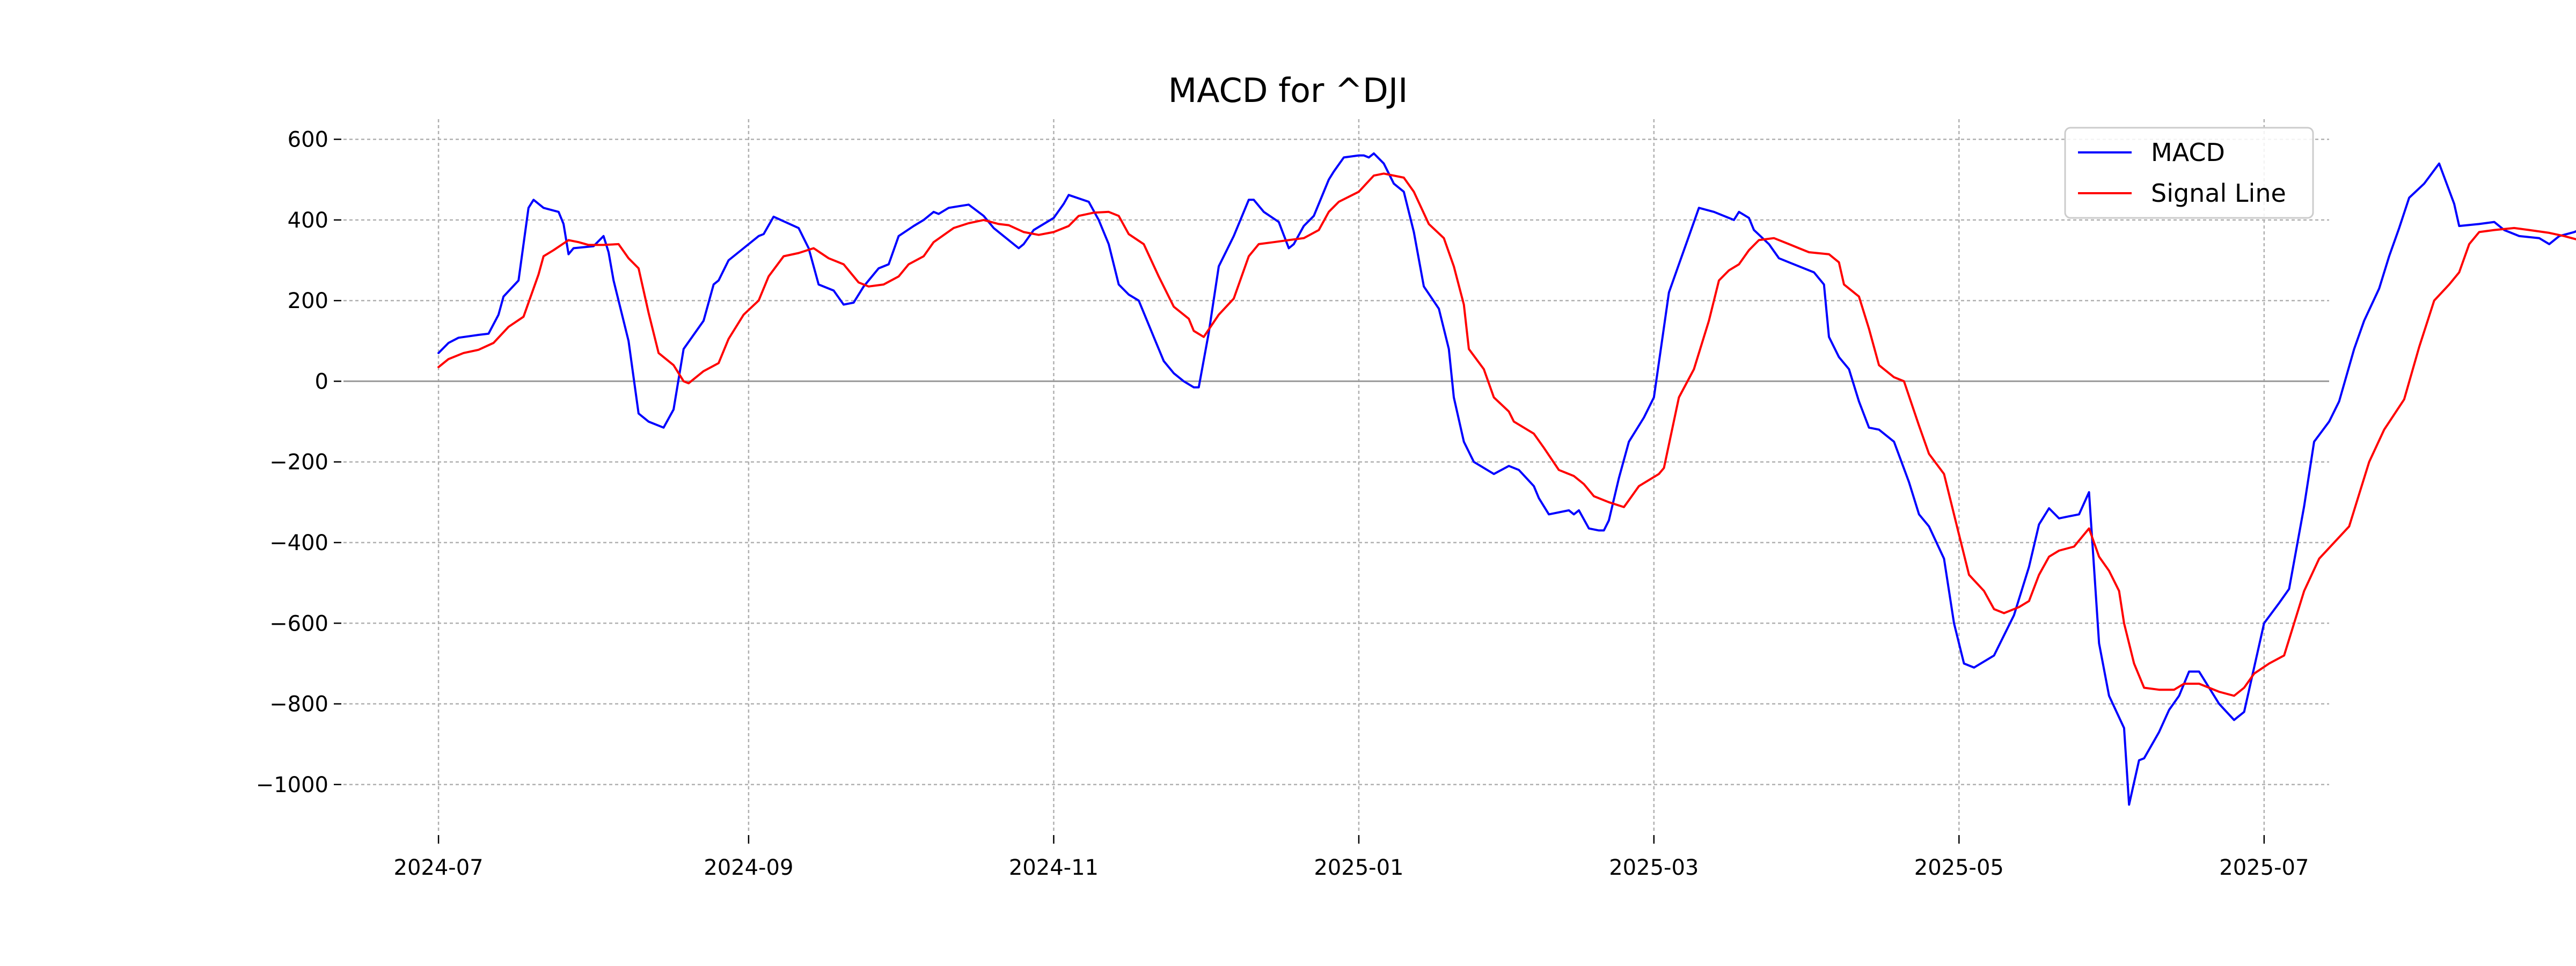 The width and height of the screenshot is (2576, 966). What do you see at coordinates (292, 785) in the screenshot?
I see `y-tick-label: −1000` at bounding box center [292, 785].